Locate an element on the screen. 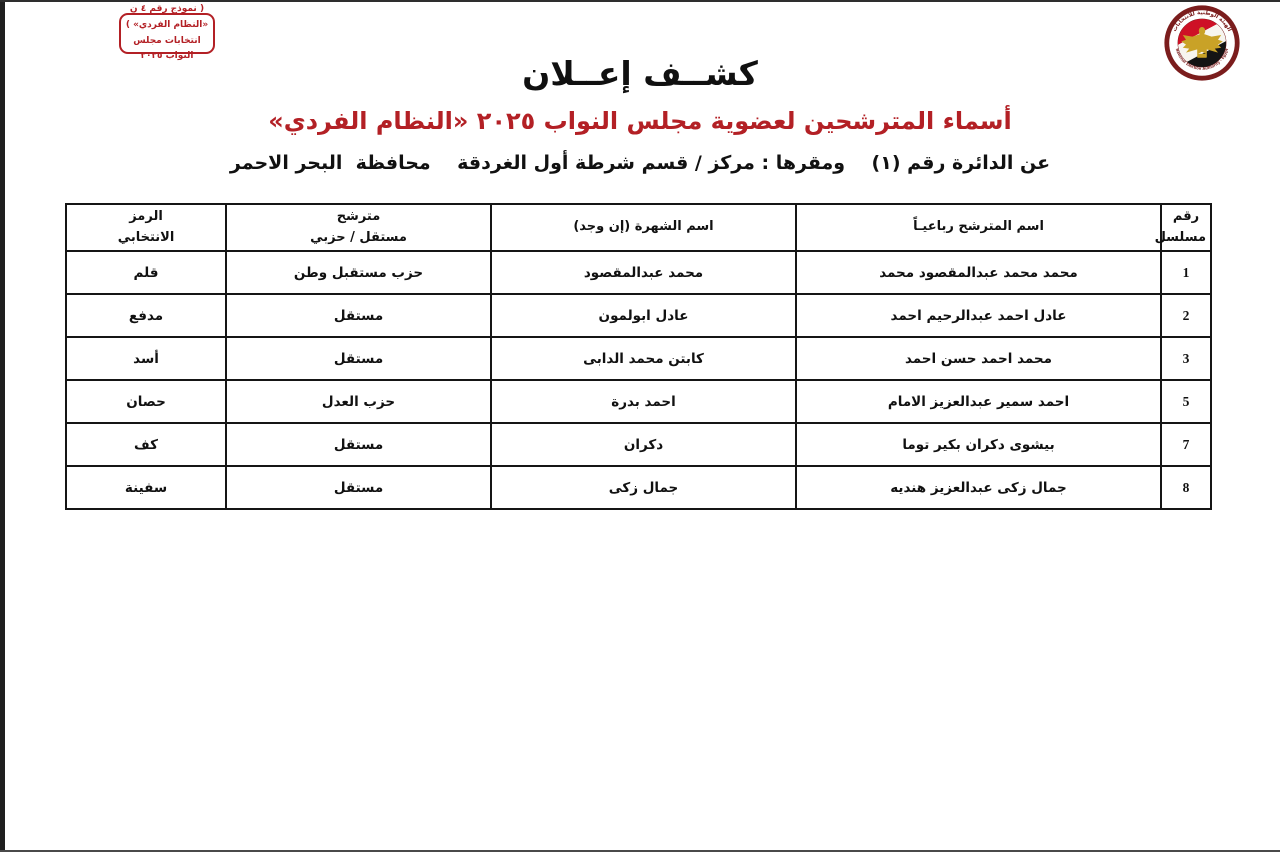 The height and width of the screenshot is (852, 1280). col-header-symbol: الرمز الانتخابي is located at coordinates (146, 227).